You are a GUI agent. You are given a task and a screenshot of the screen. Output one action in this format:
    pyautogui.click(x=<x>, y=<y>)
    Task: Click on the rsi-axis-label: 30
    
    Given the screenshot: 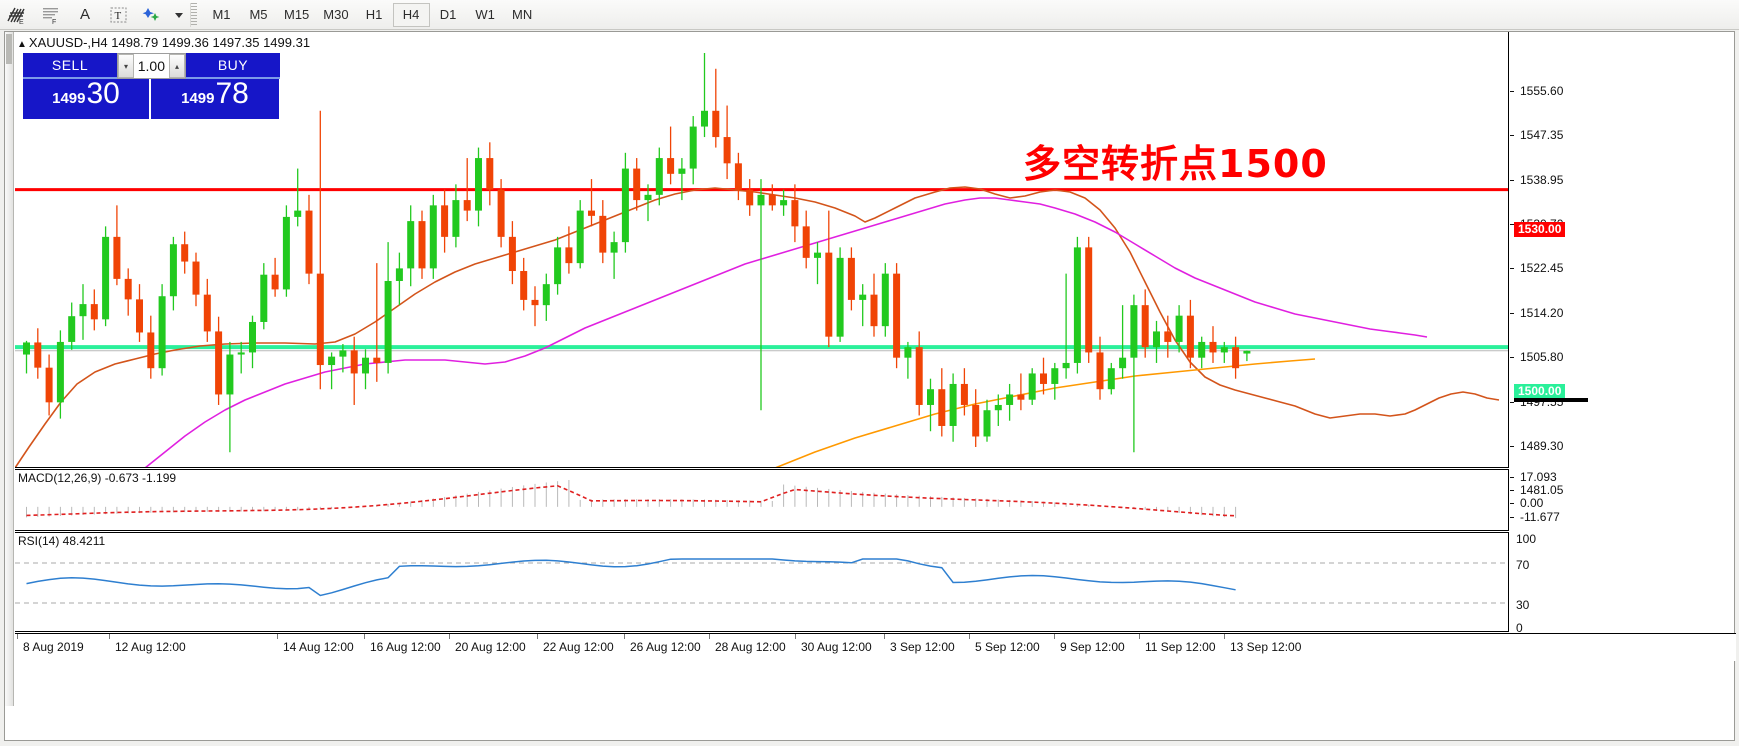 What is the action you would take?
    pyautogui.click(x=1523, y=605)
    